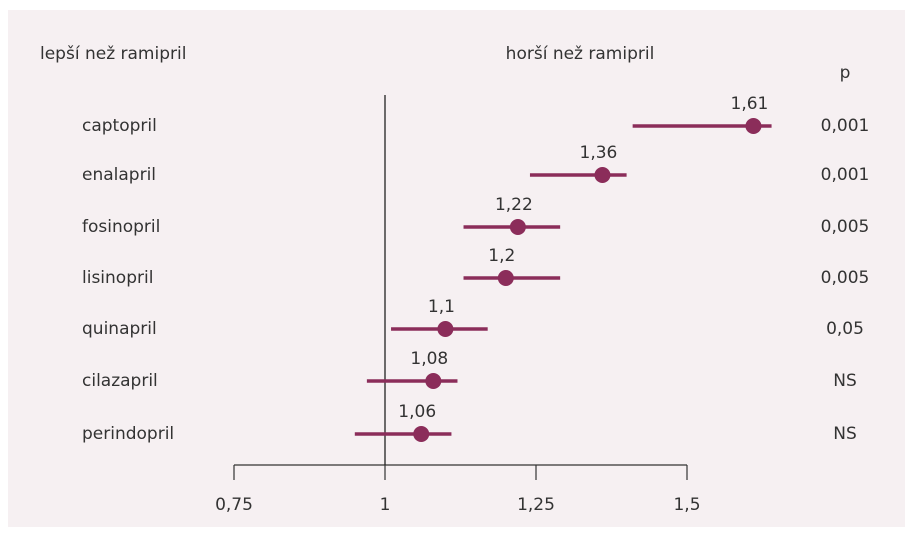  Describe the element at coordinates (750, 104) in the screenshot. I see `value-label: 1,61` at that location.